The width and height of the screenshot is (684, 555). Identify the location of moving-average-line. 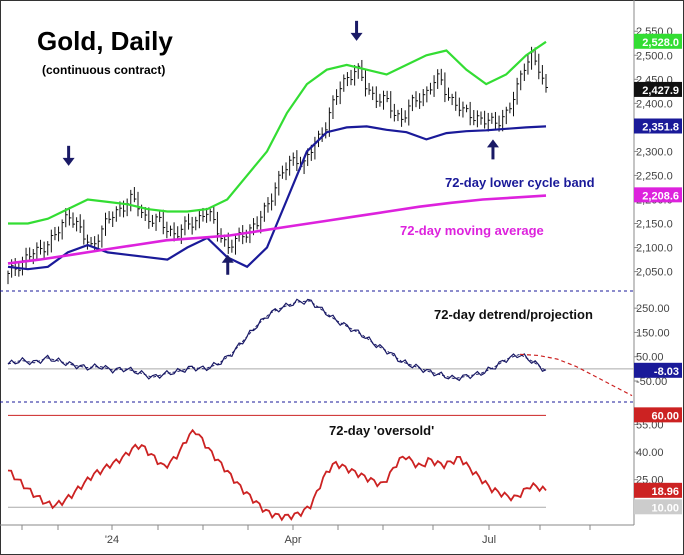
(277, 229).